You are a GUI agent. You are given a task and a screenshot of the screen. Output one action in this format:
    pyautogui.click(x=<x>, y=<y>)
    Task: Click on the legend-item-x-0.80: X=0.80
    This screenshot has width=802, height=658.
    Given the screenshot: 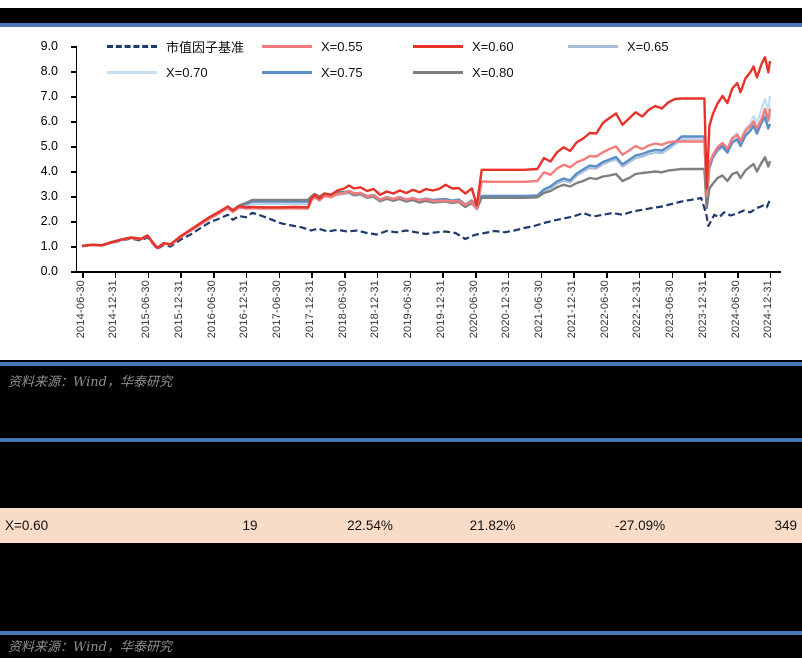 What is the action you would take?
    pyautogui.click(x=463, y=72)
    